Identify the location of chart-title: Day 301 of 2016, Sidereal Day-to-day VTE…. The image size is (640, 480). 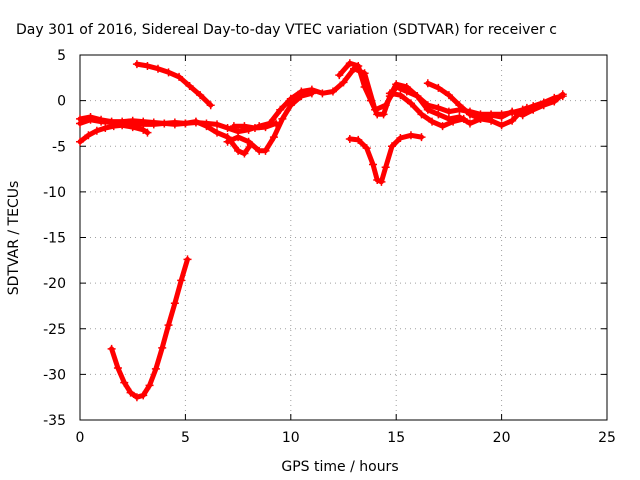
(286, 30).